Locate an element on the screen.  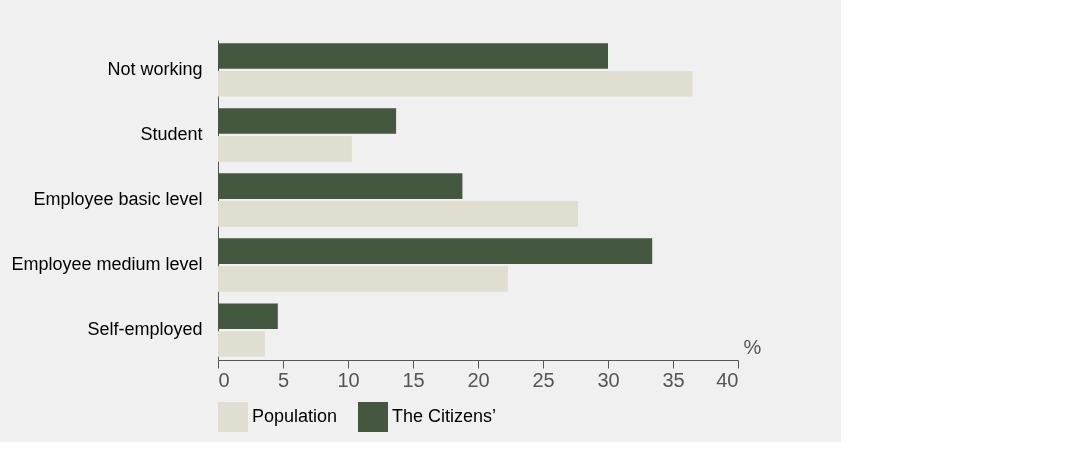
legend-label: The Citizens’ is located at coordinates (444, 416).